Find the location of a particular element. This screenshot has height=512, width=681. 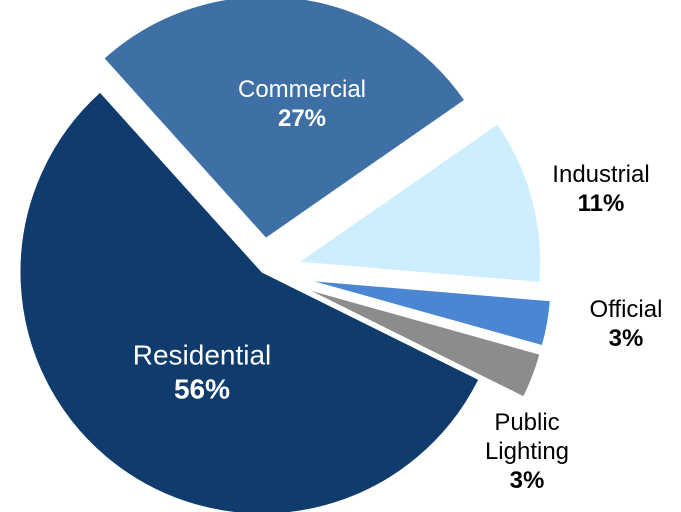

category-label: Official is located at coordinates (626, 310).